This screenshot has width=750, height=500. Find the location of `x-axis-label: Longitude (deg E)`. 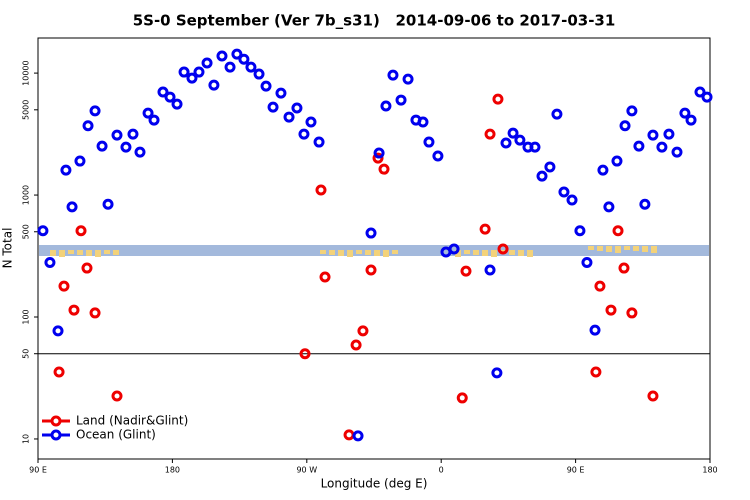

x-axis-label: Longitude (deg E) is located at coordinates (374, 484).